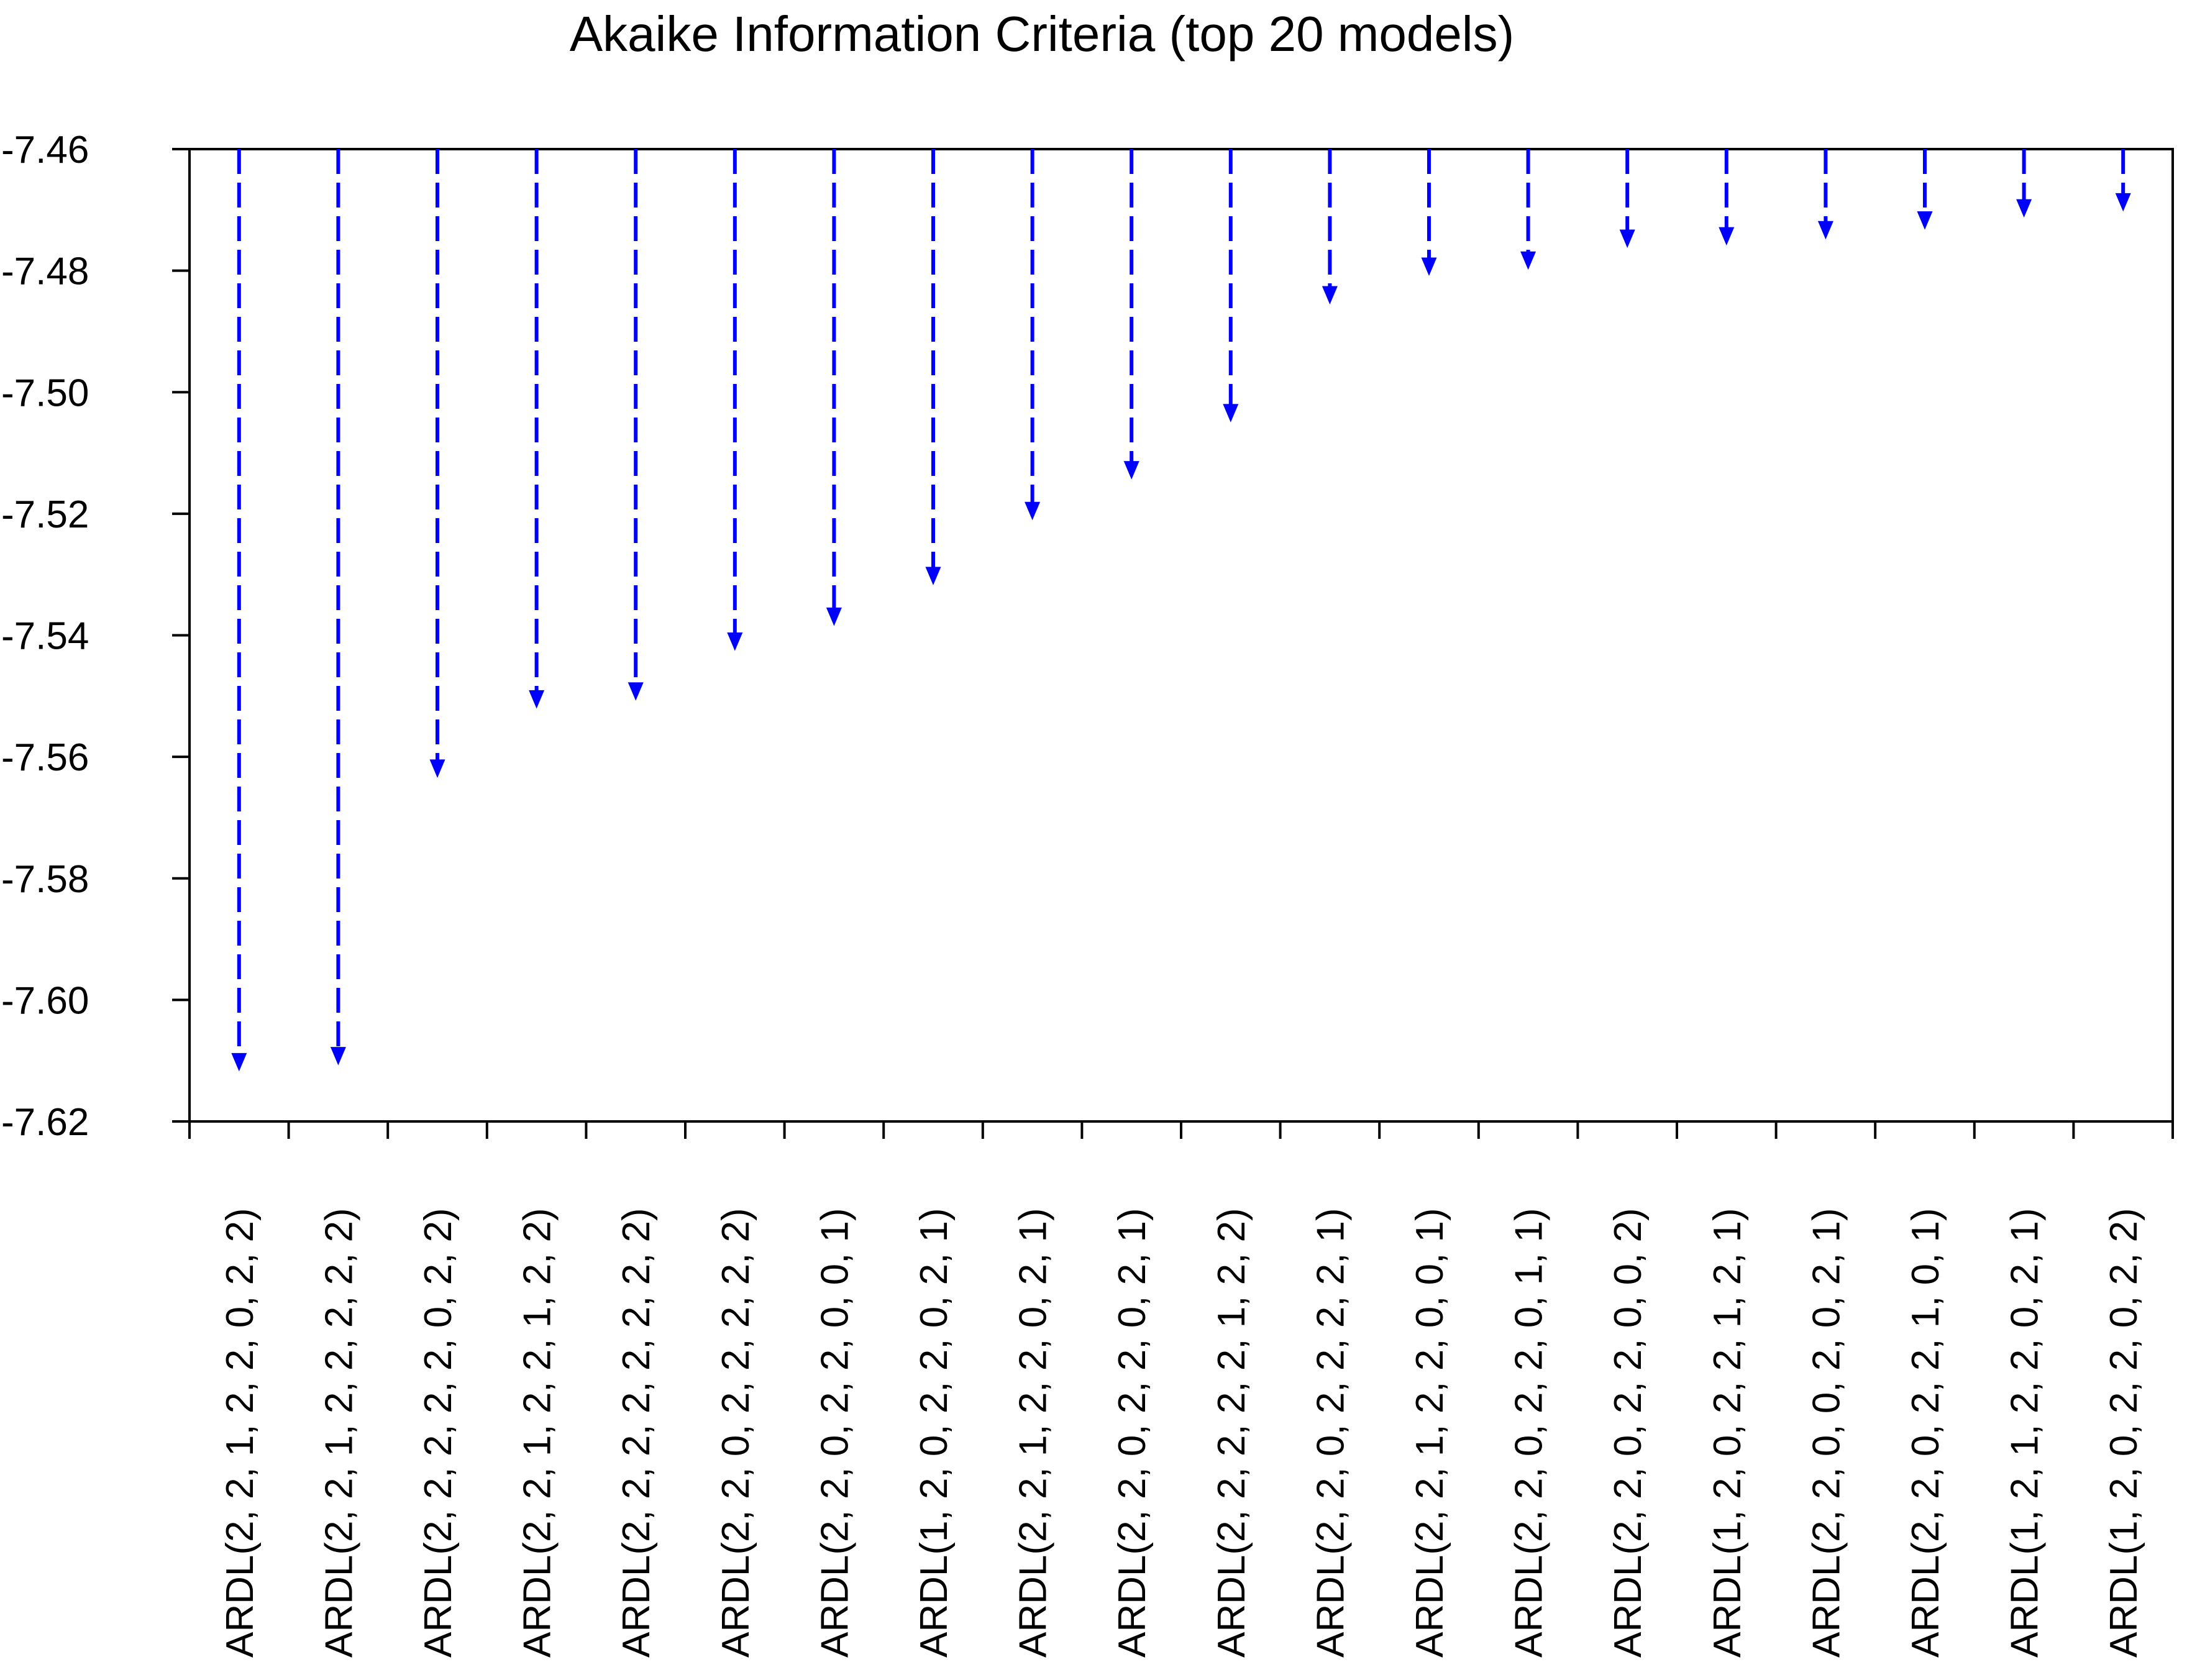 The width and height of the screenshot is (2187, 1680). What do you see at coordinates (241, 1433) in the screenshot?
I see `x-tick-label: ARDL(2, 2, 1, 2, 2, 0, 2, 2)` at bounding box center [241, 1433].